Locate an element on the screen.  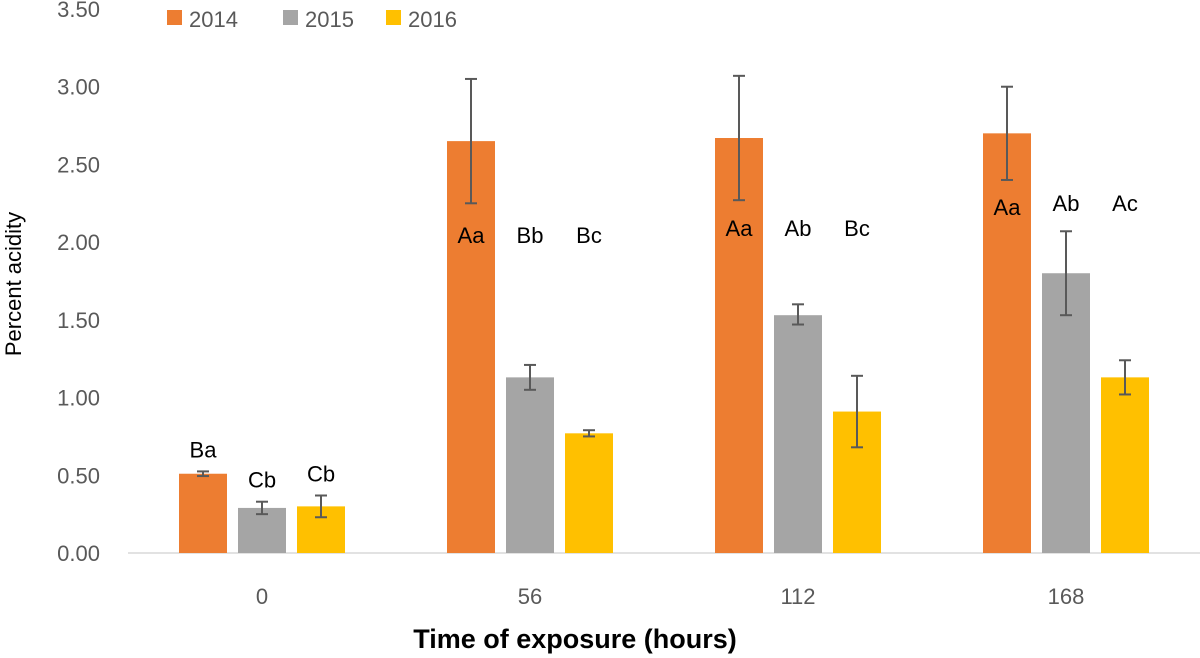
y-tick-label: 0.50 is located at coordinates (78, 475).